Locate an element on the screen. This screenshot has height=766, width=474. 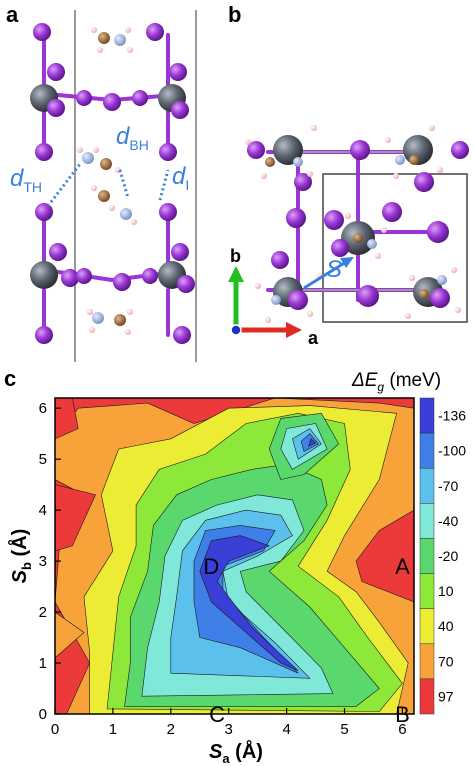
y-axis-title: Sb (Å) is located at coordinates (20, 556).